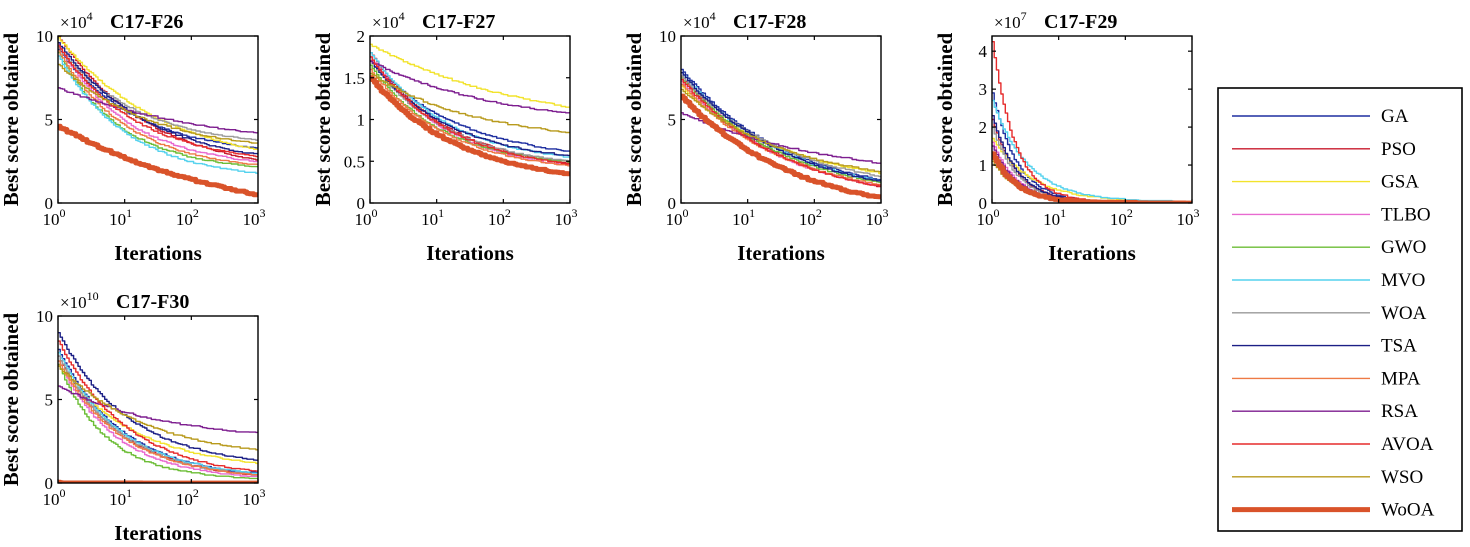 This screenshot has width=1470, height=547. I want to click on legend-label: MVO, so click(1403, 280).